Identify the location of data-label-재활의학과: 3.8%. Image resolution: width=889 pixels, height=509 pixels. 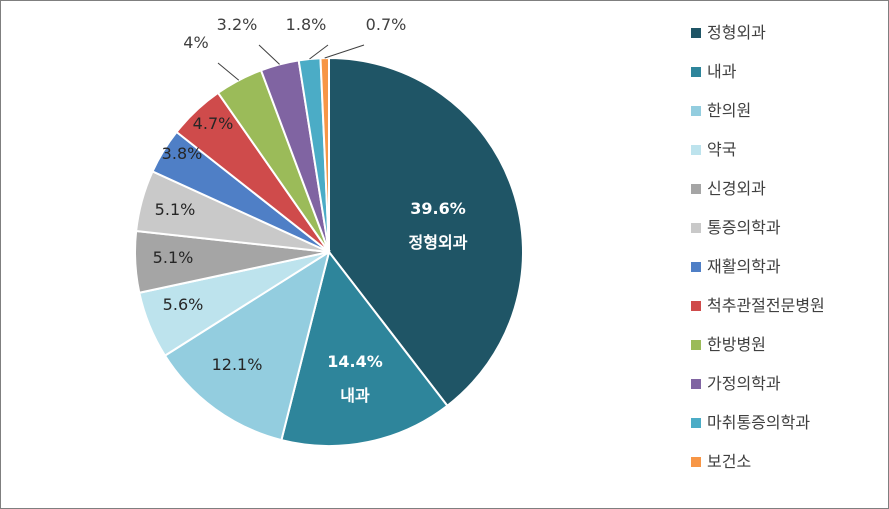
(182, 153).